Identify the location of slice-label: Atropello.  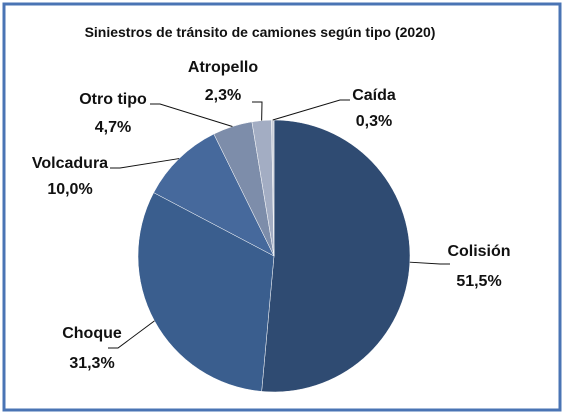
(223, 67).